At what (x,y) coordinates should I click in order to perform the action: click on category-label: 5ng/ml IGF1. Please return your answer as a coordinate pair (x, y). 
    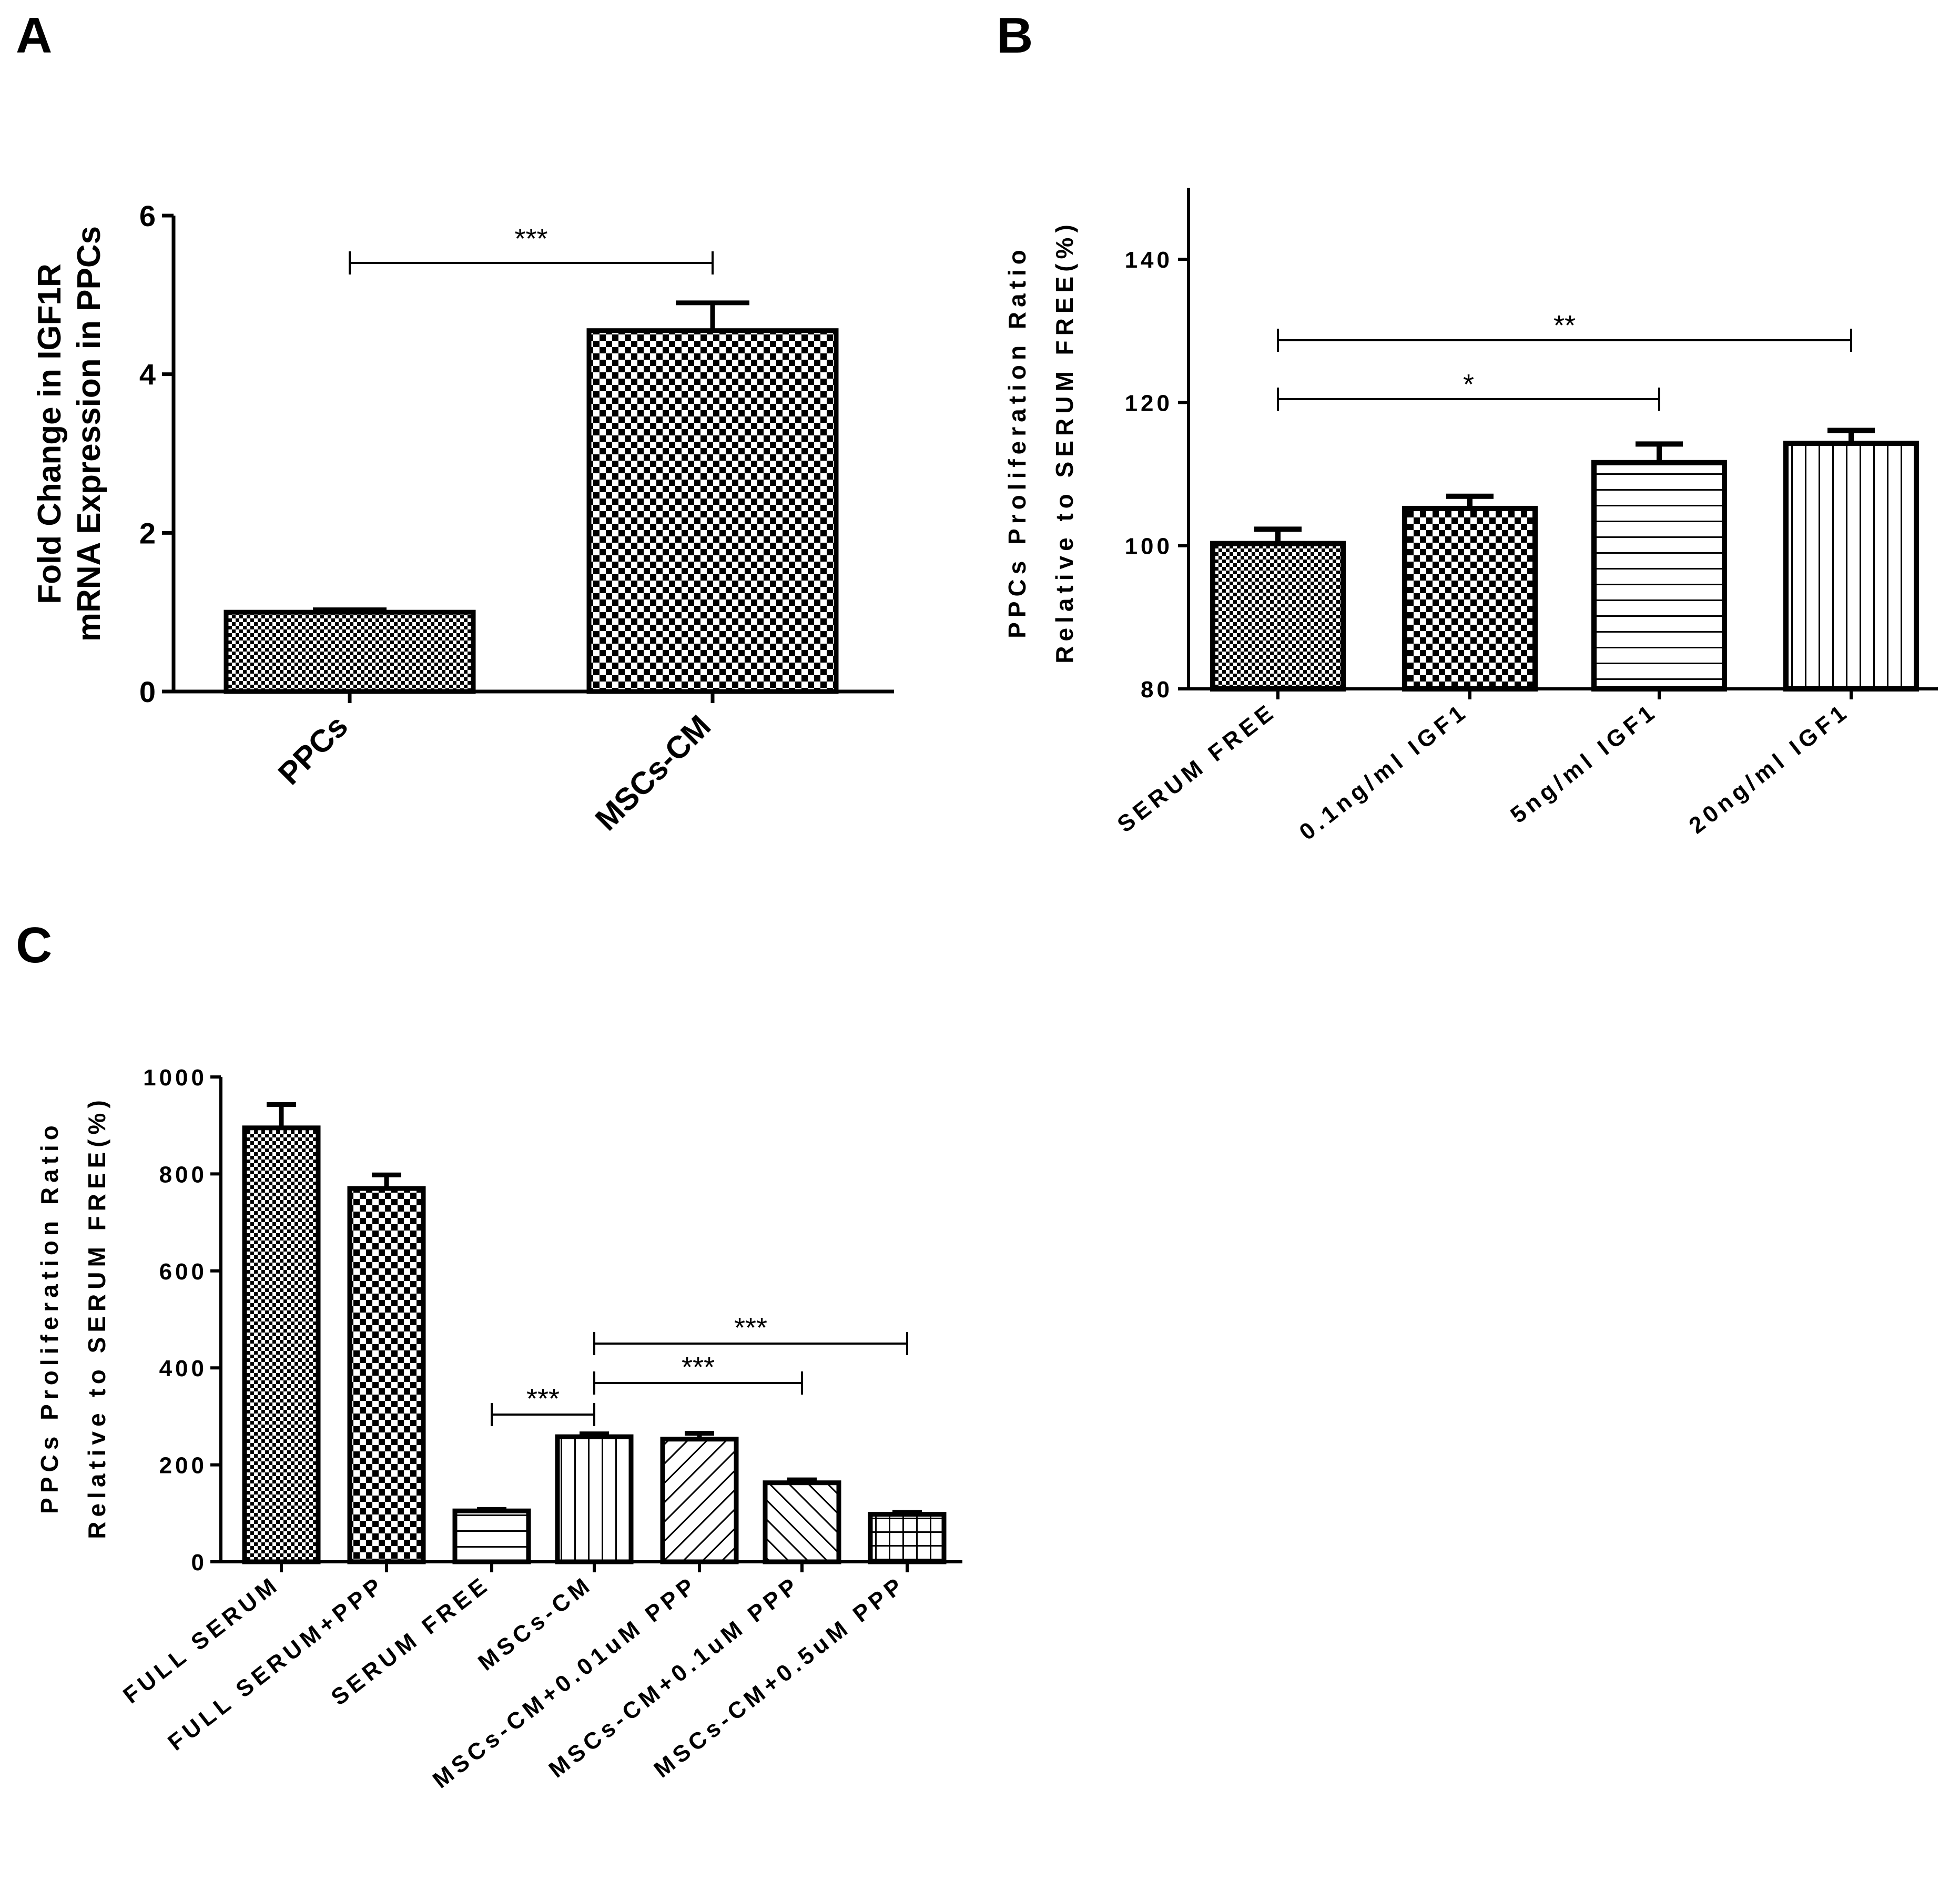
    Looking at the image, I should click on (1584, 763).